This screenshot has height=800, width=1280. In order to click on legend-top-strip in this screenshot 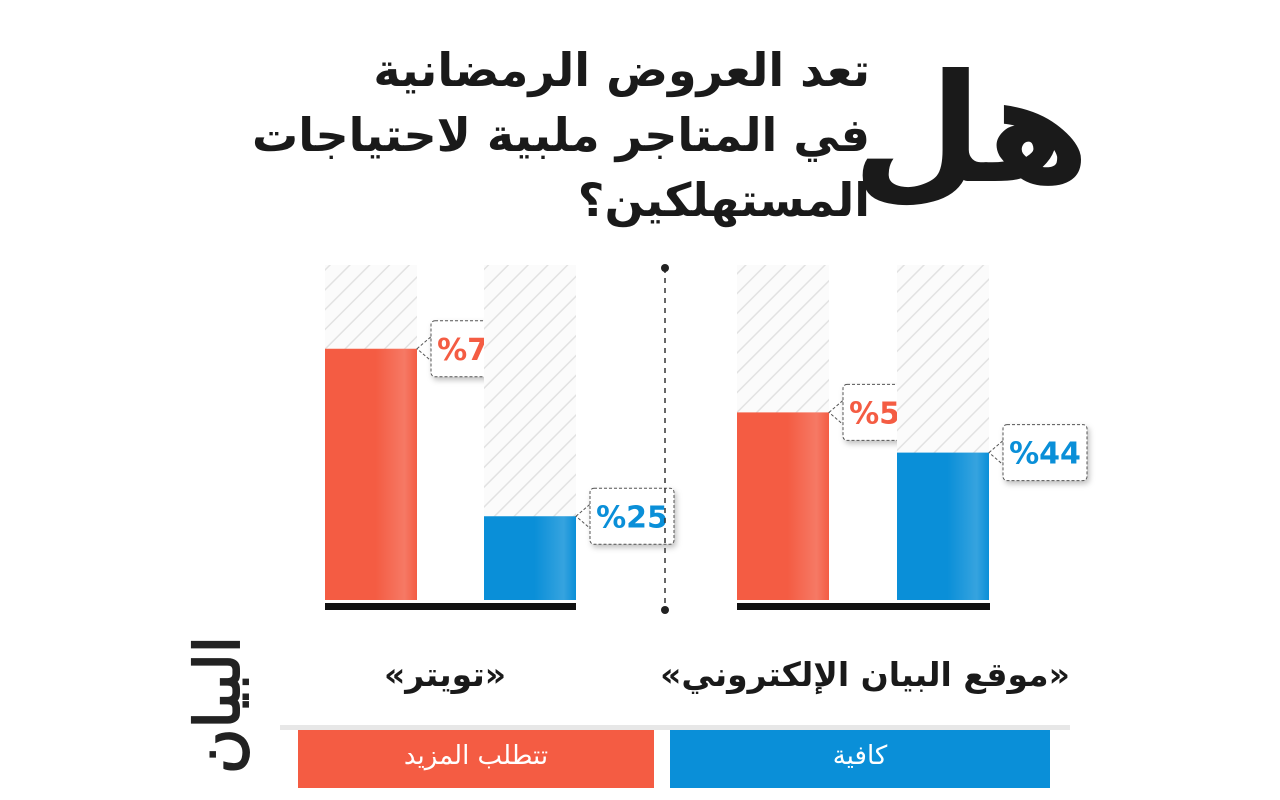, I will do `click(675, 727)`.